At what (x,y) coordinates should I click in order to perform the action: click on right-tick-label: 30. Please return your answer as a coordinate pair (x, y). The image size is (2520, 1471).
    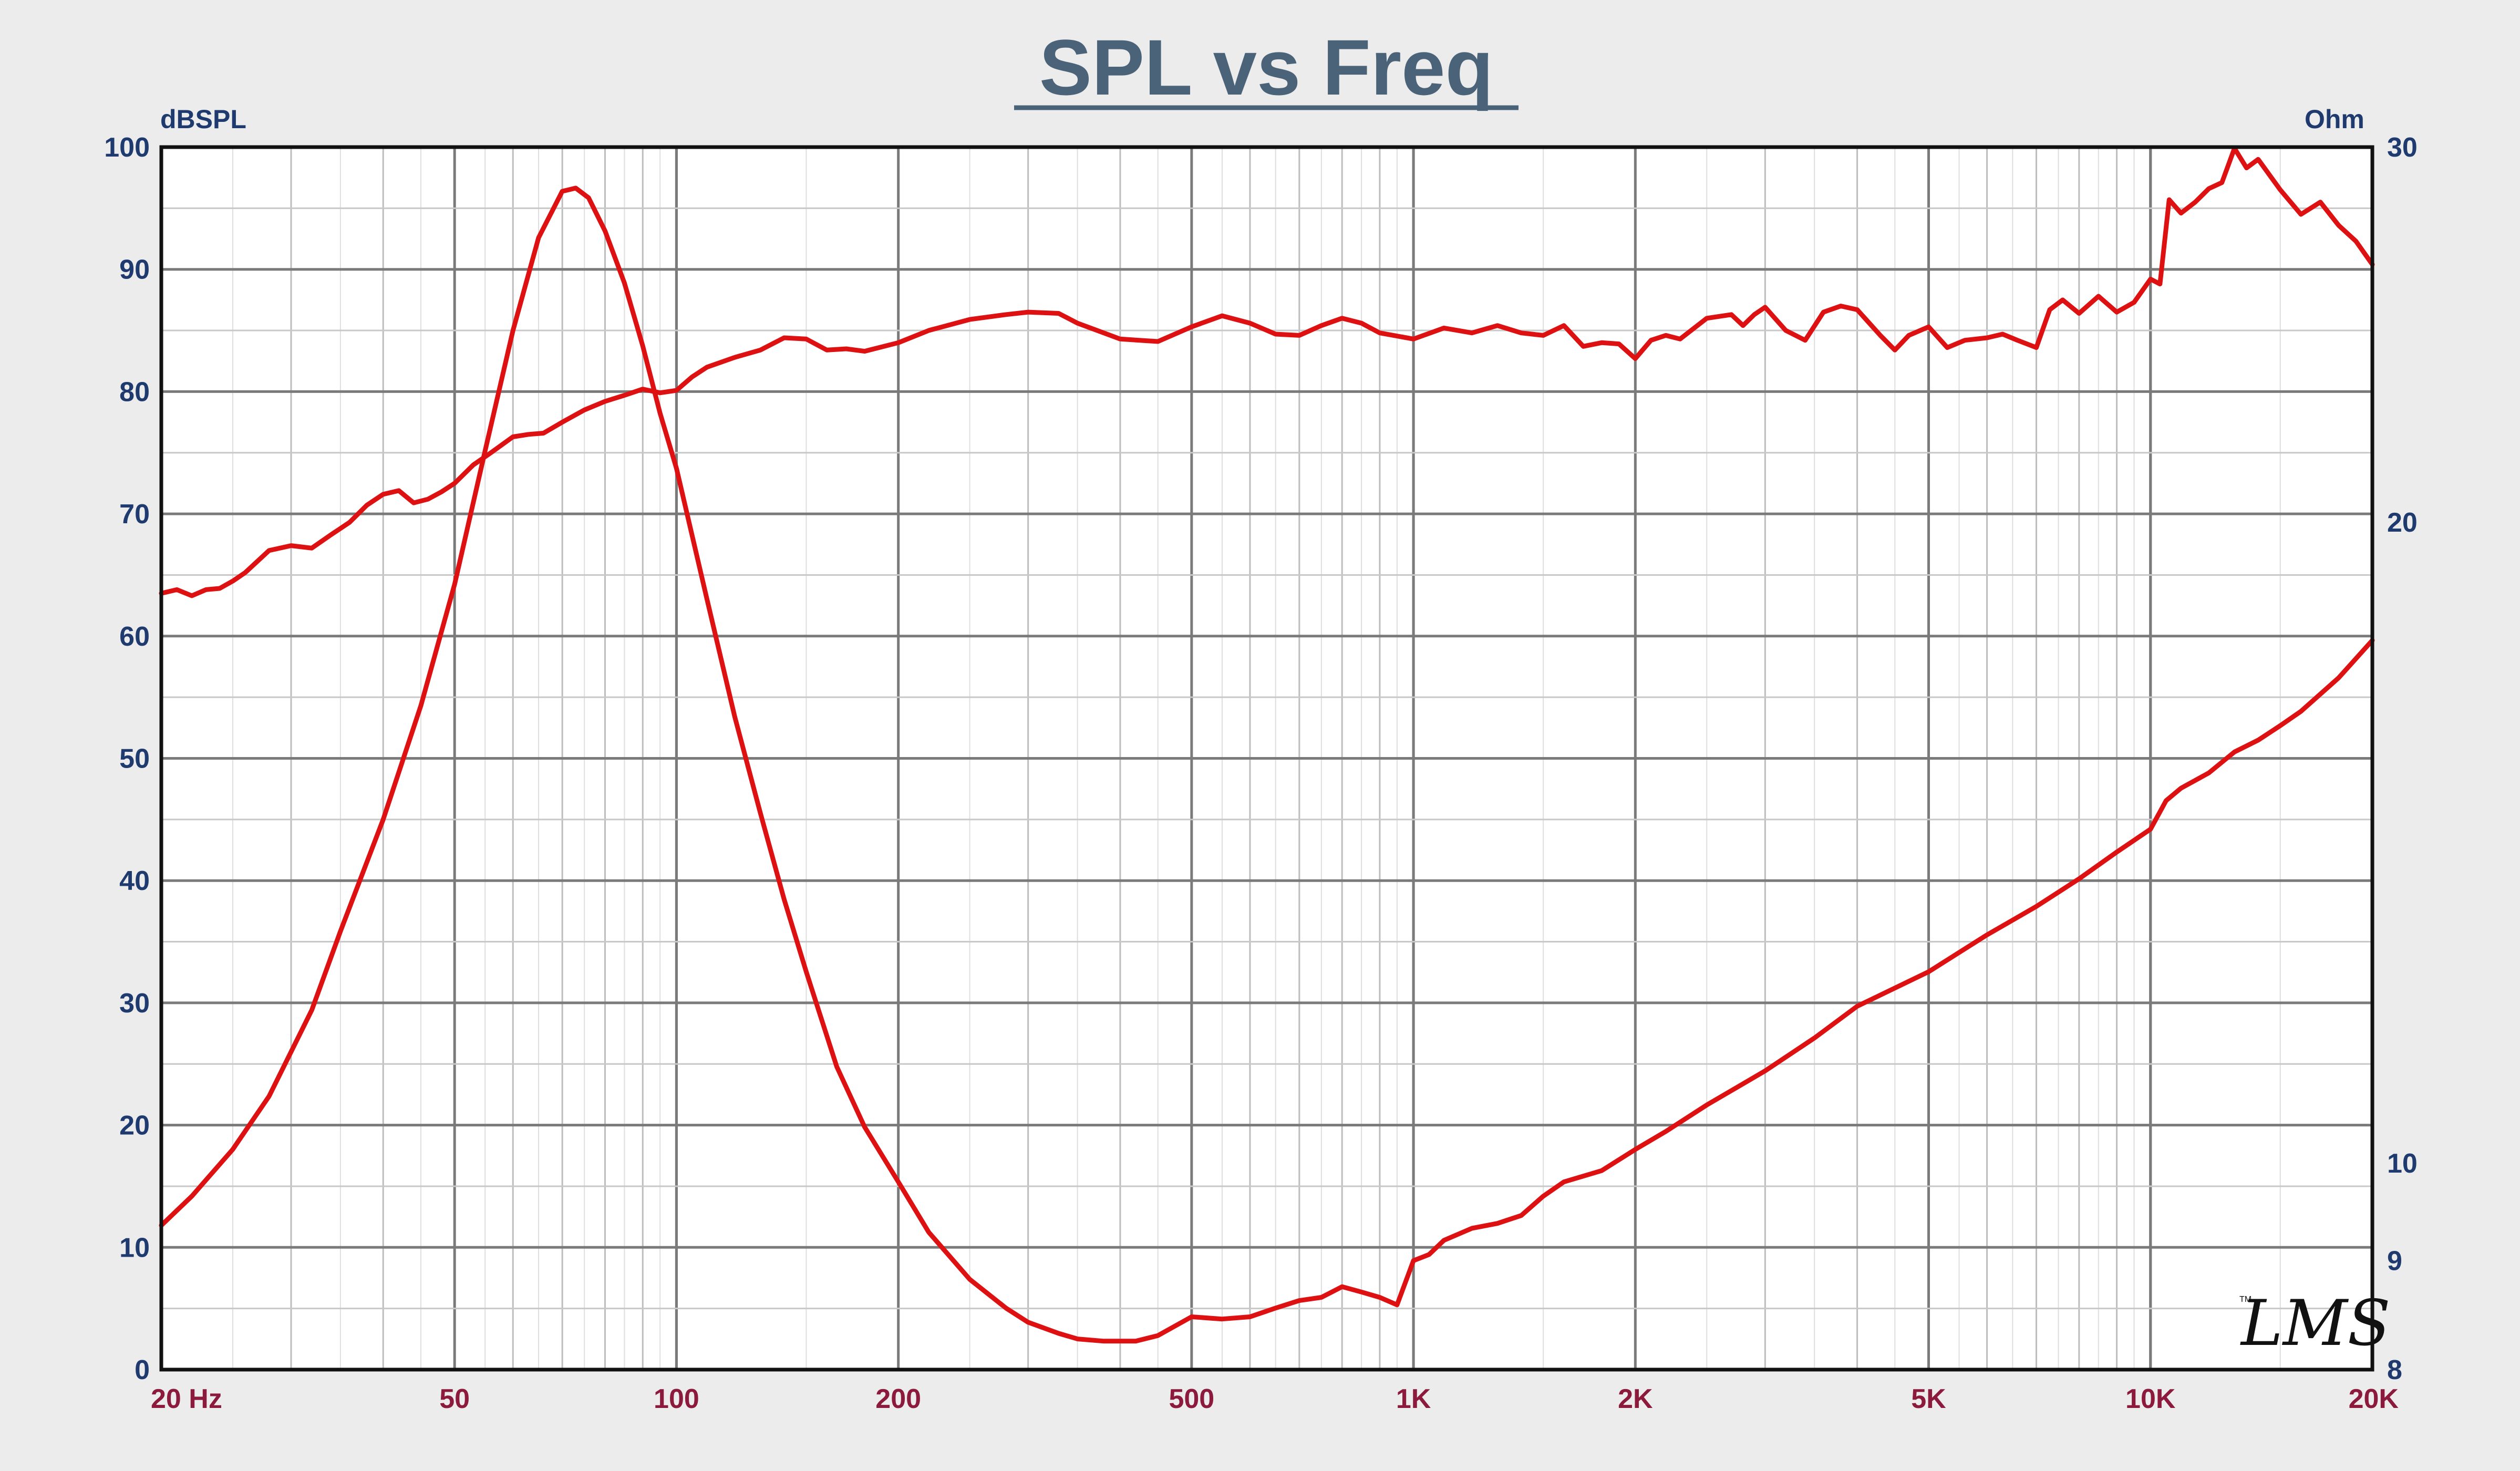
    Looking at the image, I should click on (2402, 147).